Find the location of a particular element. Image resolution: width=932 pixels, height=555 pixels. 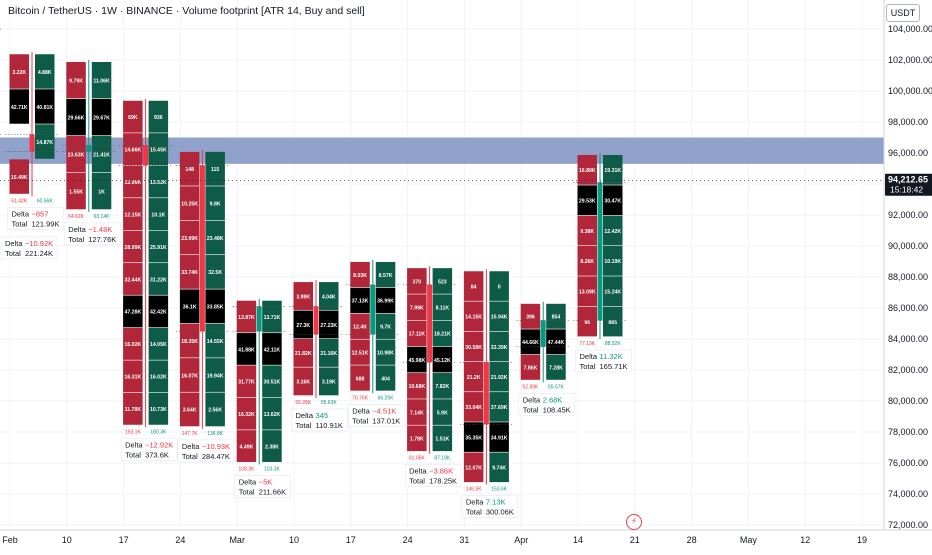

total-value: 284.47K is located at coordinates (216, 456).